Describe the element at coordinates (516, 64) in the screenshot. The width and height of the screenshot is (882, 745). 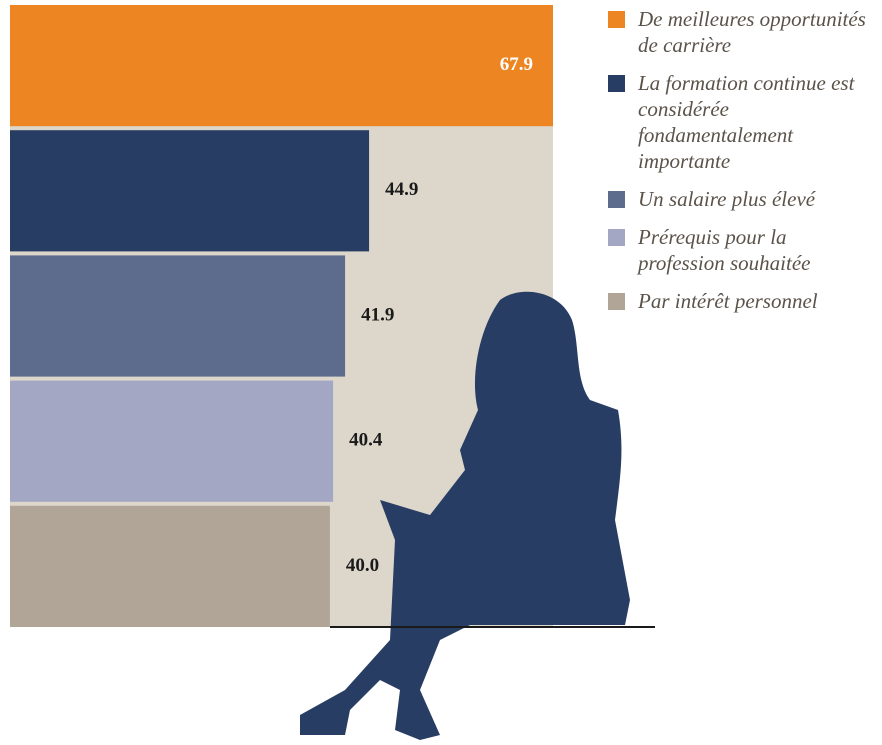
I see `value-label: 67.9` at that location.